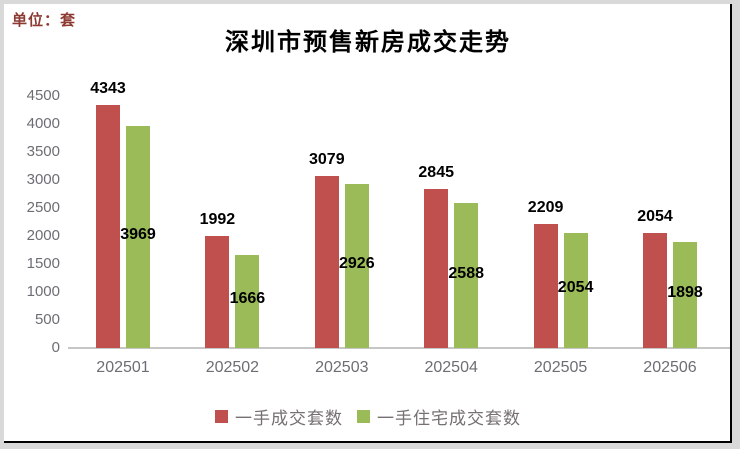 The image size is (740, 449). Describe the element at coordinates (449, 418) in the screenshot. I see `legend-label: 一手住宅成交套数` at that location.